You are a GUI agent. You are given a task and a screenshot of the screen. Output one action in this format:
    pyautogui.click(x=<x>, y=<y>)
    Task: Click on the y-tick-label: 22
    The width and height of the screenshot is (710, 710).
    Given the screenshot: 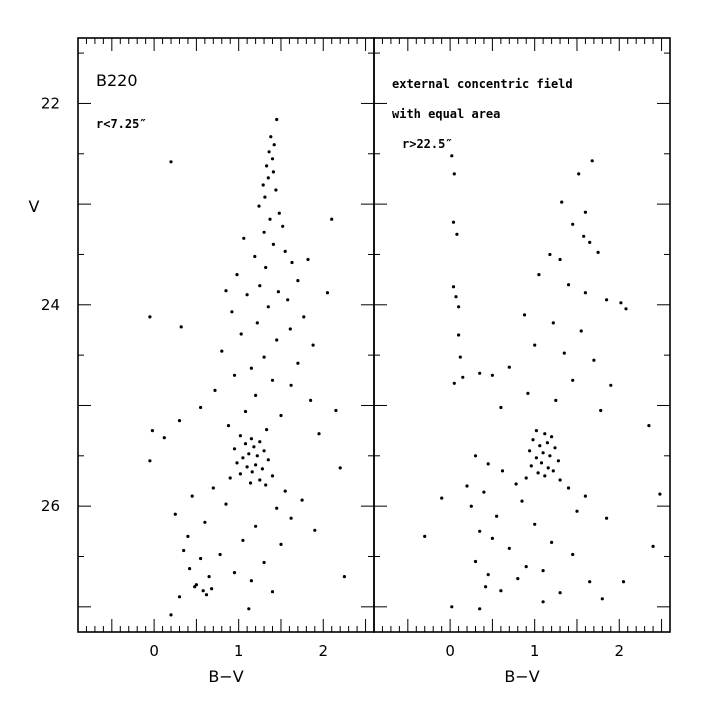 What is the action you would take?
    pyautogui.click(x=50, y=103)
    